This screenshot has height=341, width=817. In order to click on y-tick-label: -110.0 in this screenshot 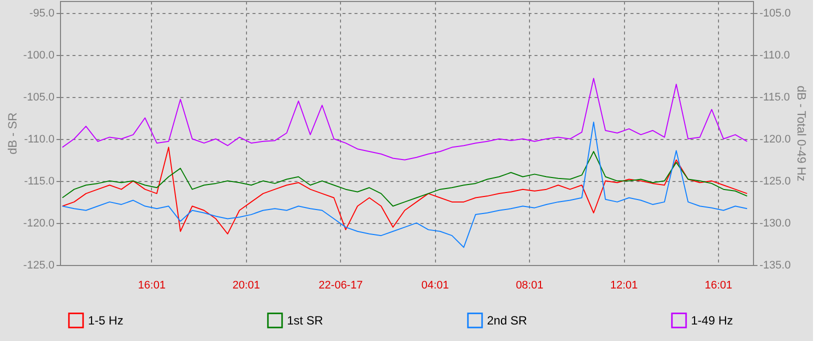, I will do `click(39, 139)`.